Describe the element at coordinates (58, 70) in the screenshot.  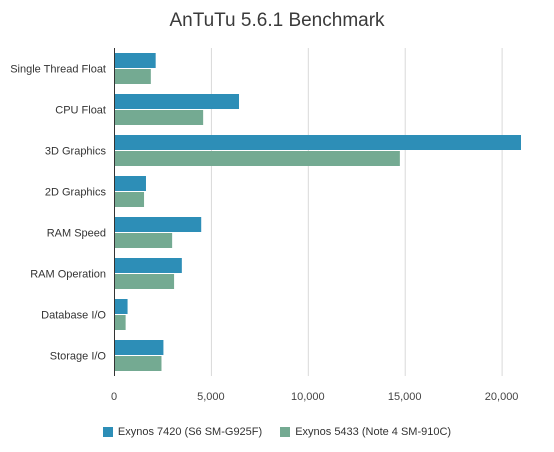
I see `category-label: Single Thread Float` at that location.